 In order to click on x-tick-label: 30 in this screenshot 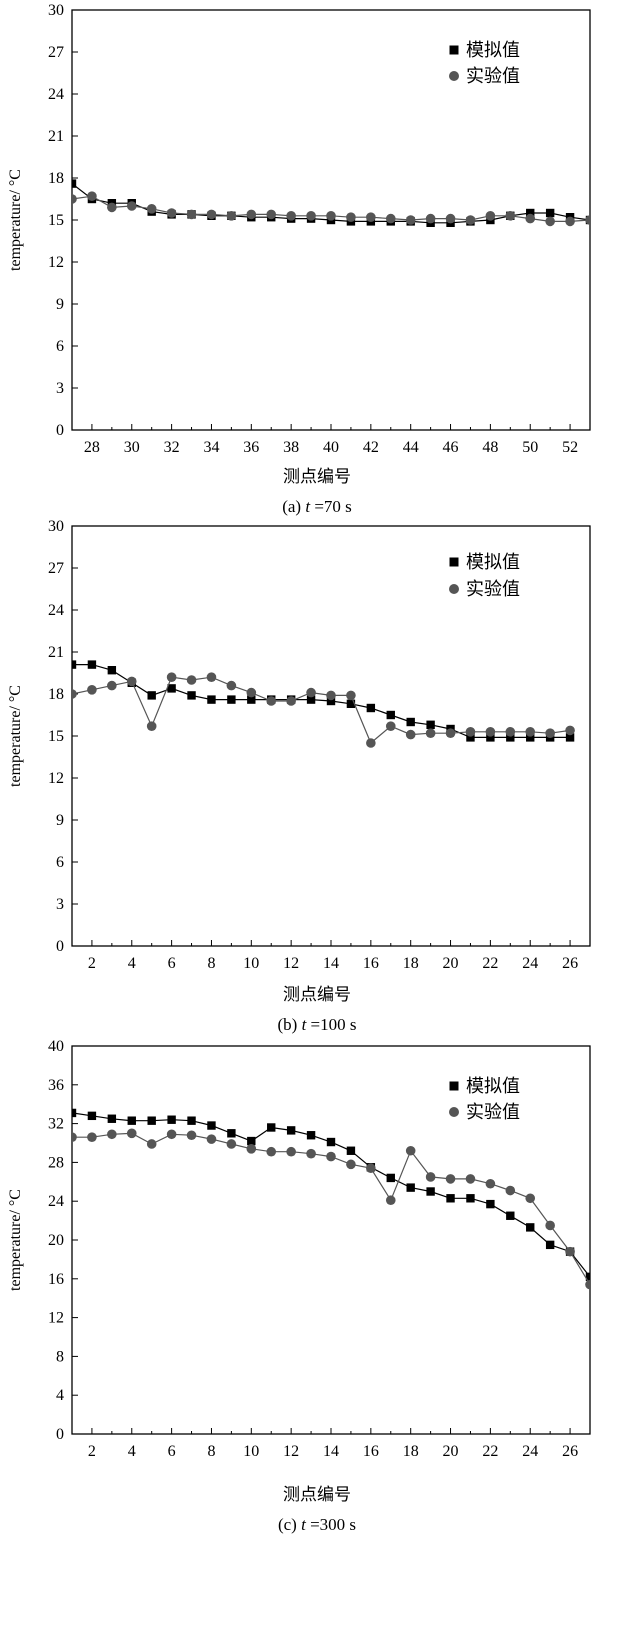, I will do `click(132, 447)`.